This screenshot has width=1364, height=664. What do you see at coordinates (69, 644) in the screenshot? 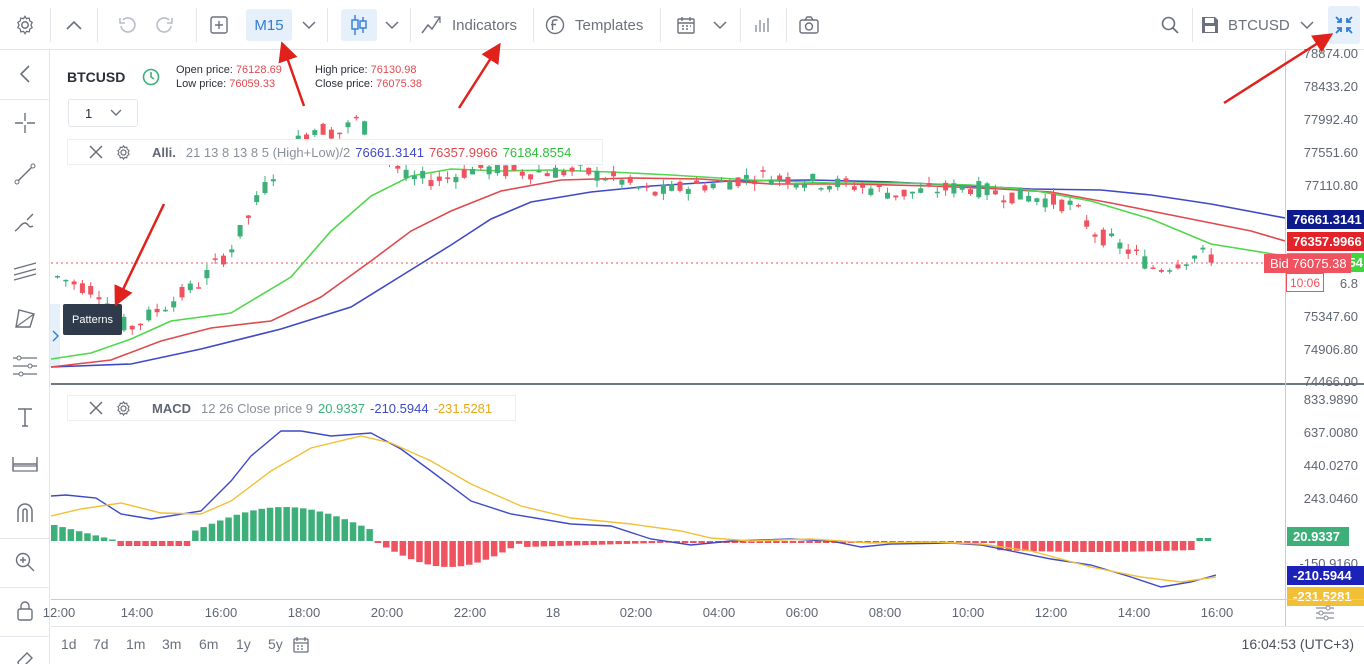
I see `range-1d: 1d` at bounding box center [69, 644].